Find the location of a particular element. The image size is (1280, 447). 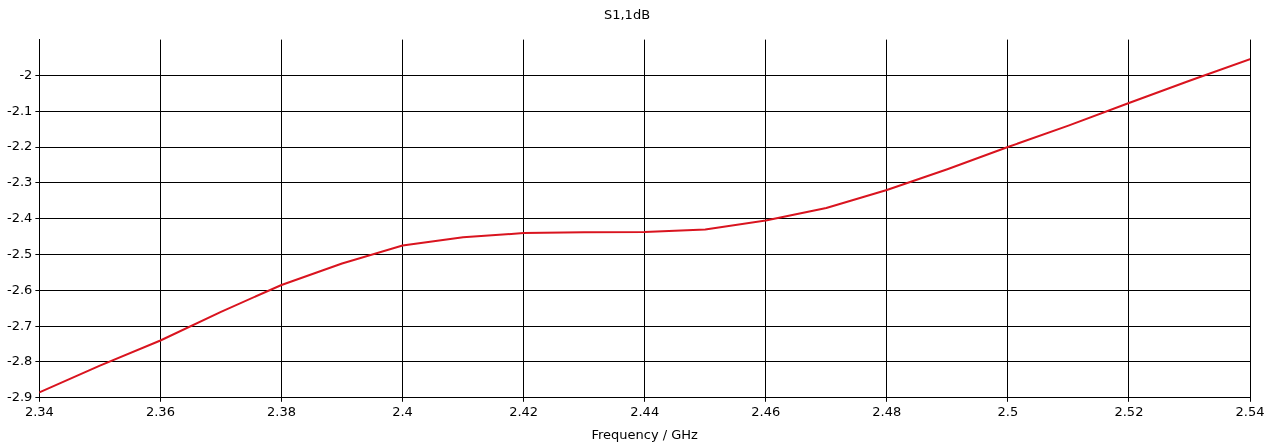

y-tick-label: -2.4 is located at coordinates (19, 218).